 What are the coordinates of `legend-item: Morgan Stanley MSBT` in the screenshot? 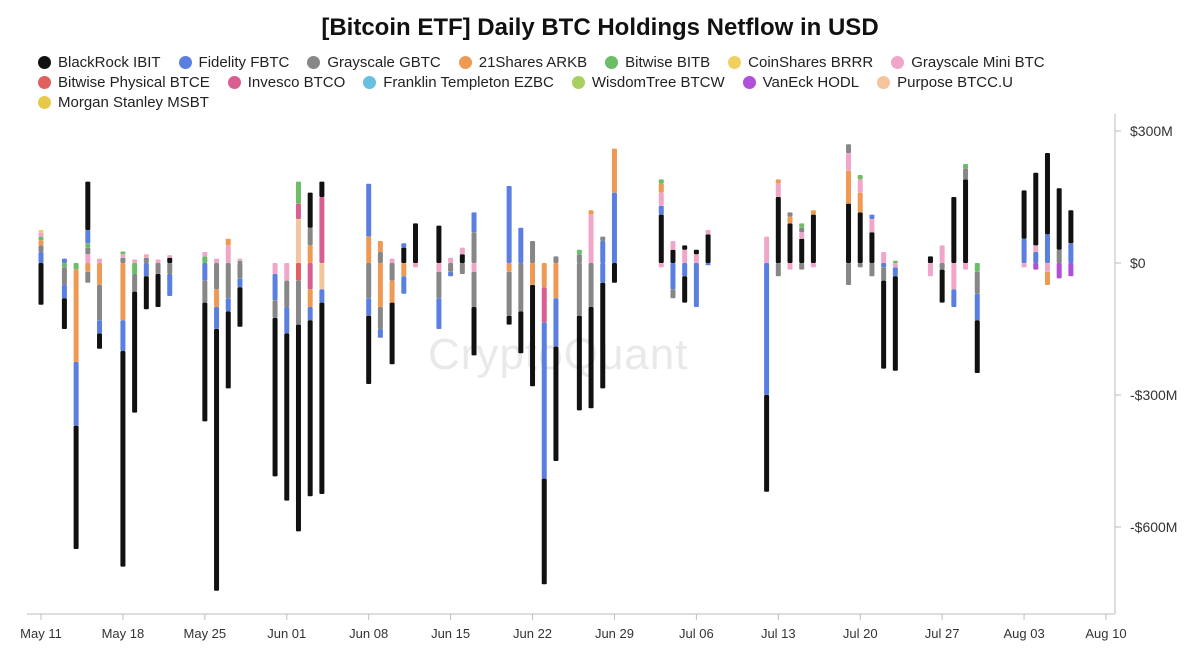 It's located at (123, 102).